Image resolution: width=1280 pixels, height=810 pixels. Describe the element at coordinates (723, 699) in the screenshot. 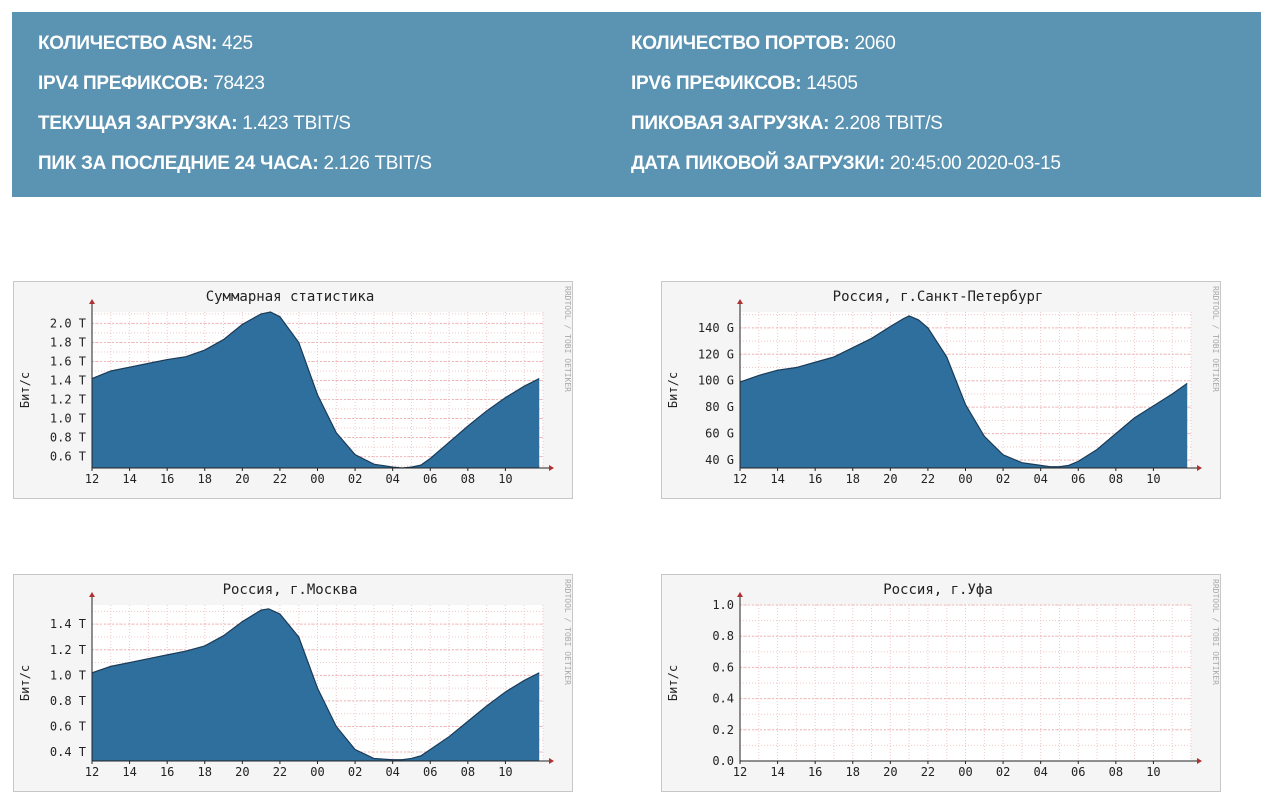

I see `y-tick-label: 0.4` at that location.